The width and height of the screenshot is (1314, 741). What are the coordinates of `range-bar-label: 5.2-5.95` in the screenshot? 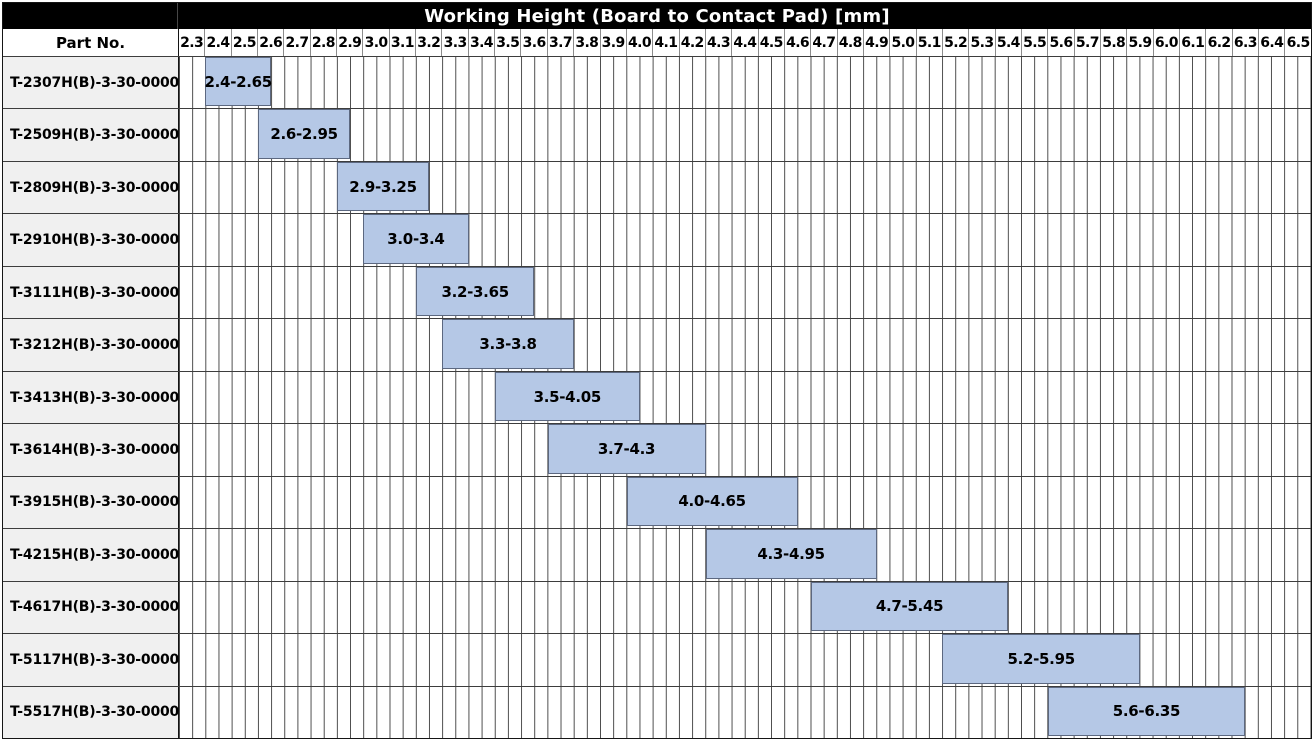 It's located at (1041, 658).